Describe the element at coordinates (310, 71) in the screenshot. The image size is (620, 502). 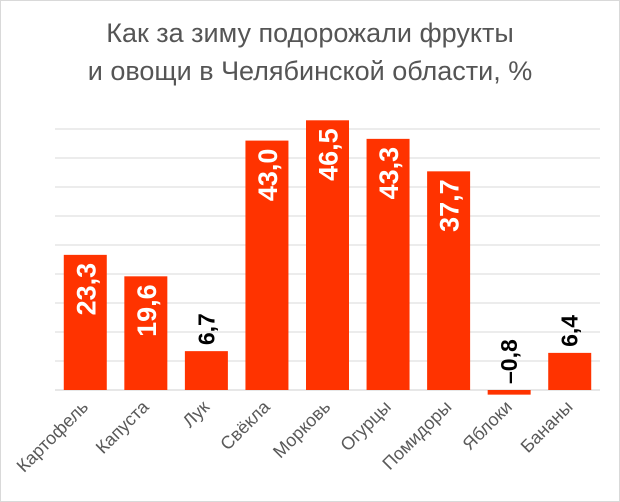
I see `title-line-2: и овощи в Челябинской области, %` at that location.